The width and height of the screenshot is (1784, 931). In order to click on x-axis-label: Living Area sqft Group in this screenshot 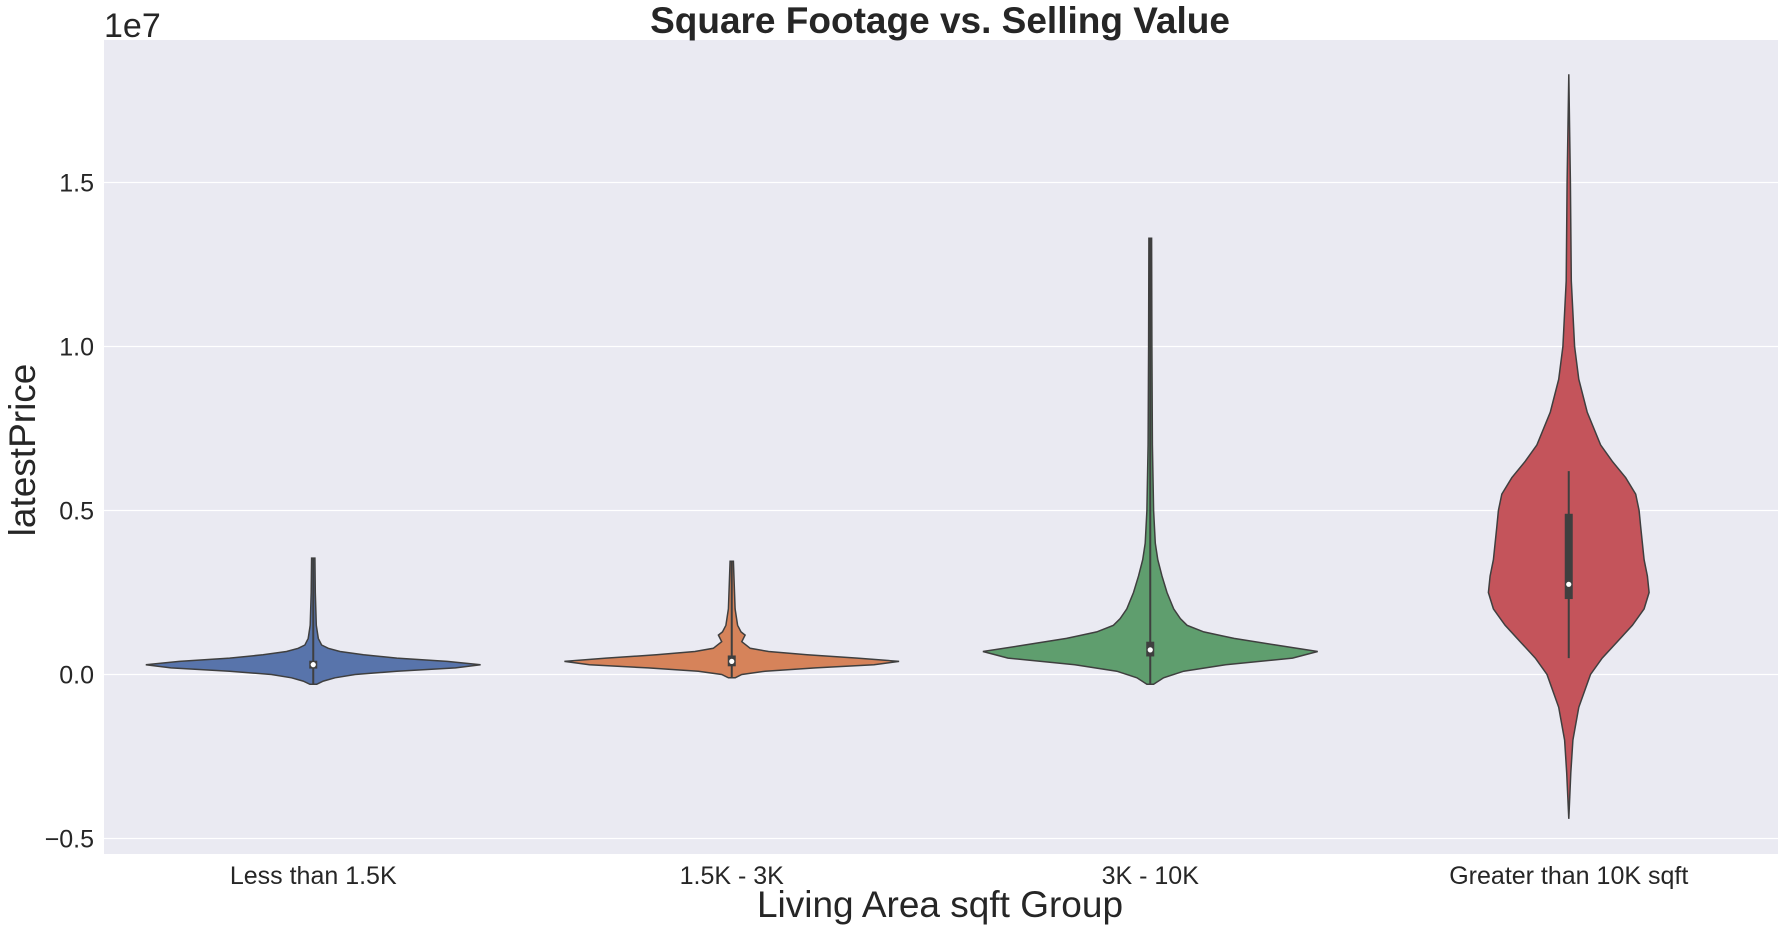, I will do `click(940, 904)`.